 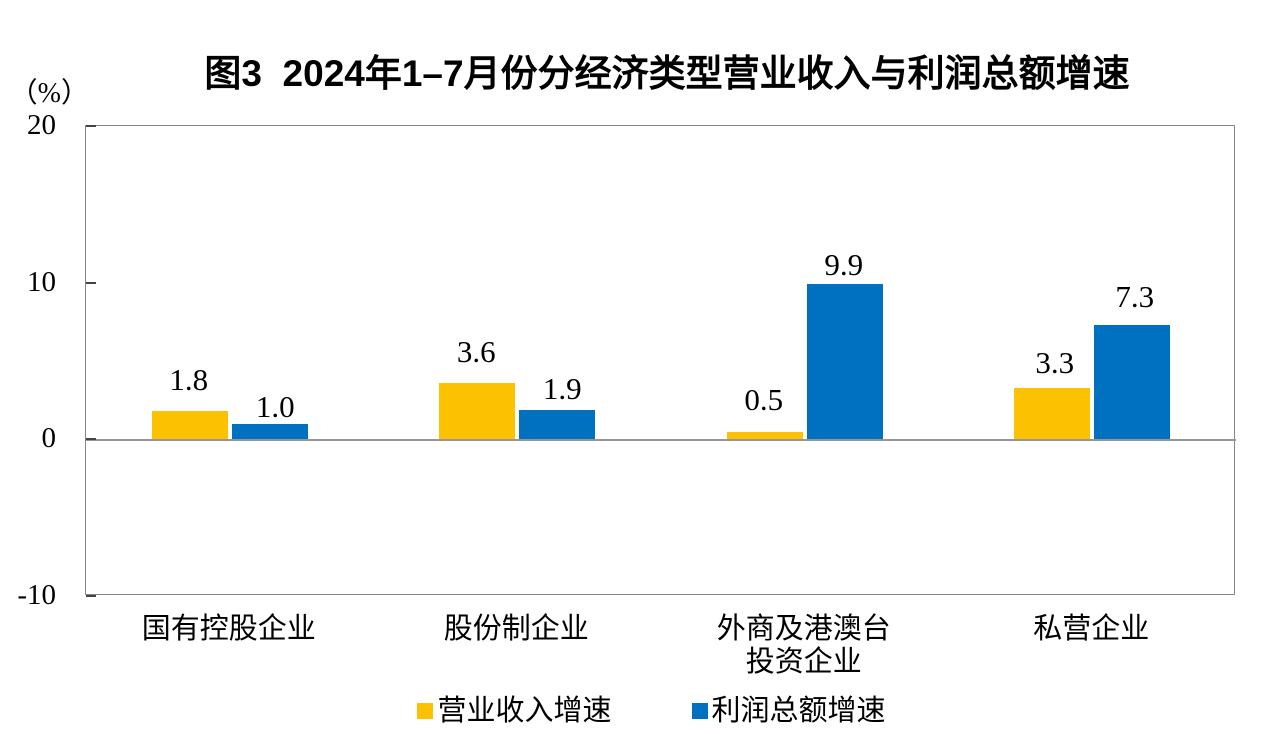 What do you see at coordinates (41, 281) in the screenshot?
I see `y-axis-tick-label: 10` at bounding box center [41, 281].